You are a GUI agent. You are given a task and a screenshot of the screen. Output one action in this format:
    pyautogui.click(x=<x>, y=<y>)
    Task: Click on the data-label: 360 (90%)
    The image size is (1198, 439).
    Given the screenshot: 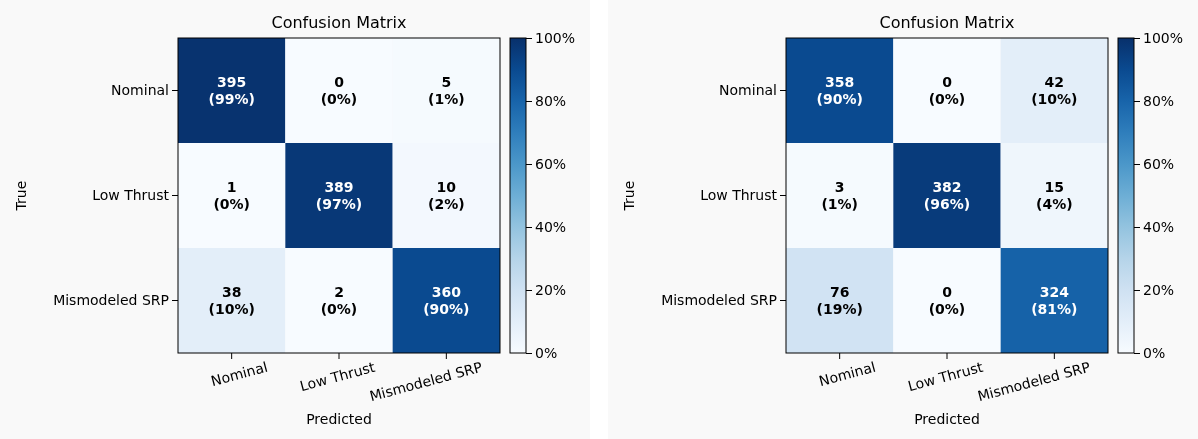 What is the action you would take?
    pyautogui.click(x=446, y=300)
    